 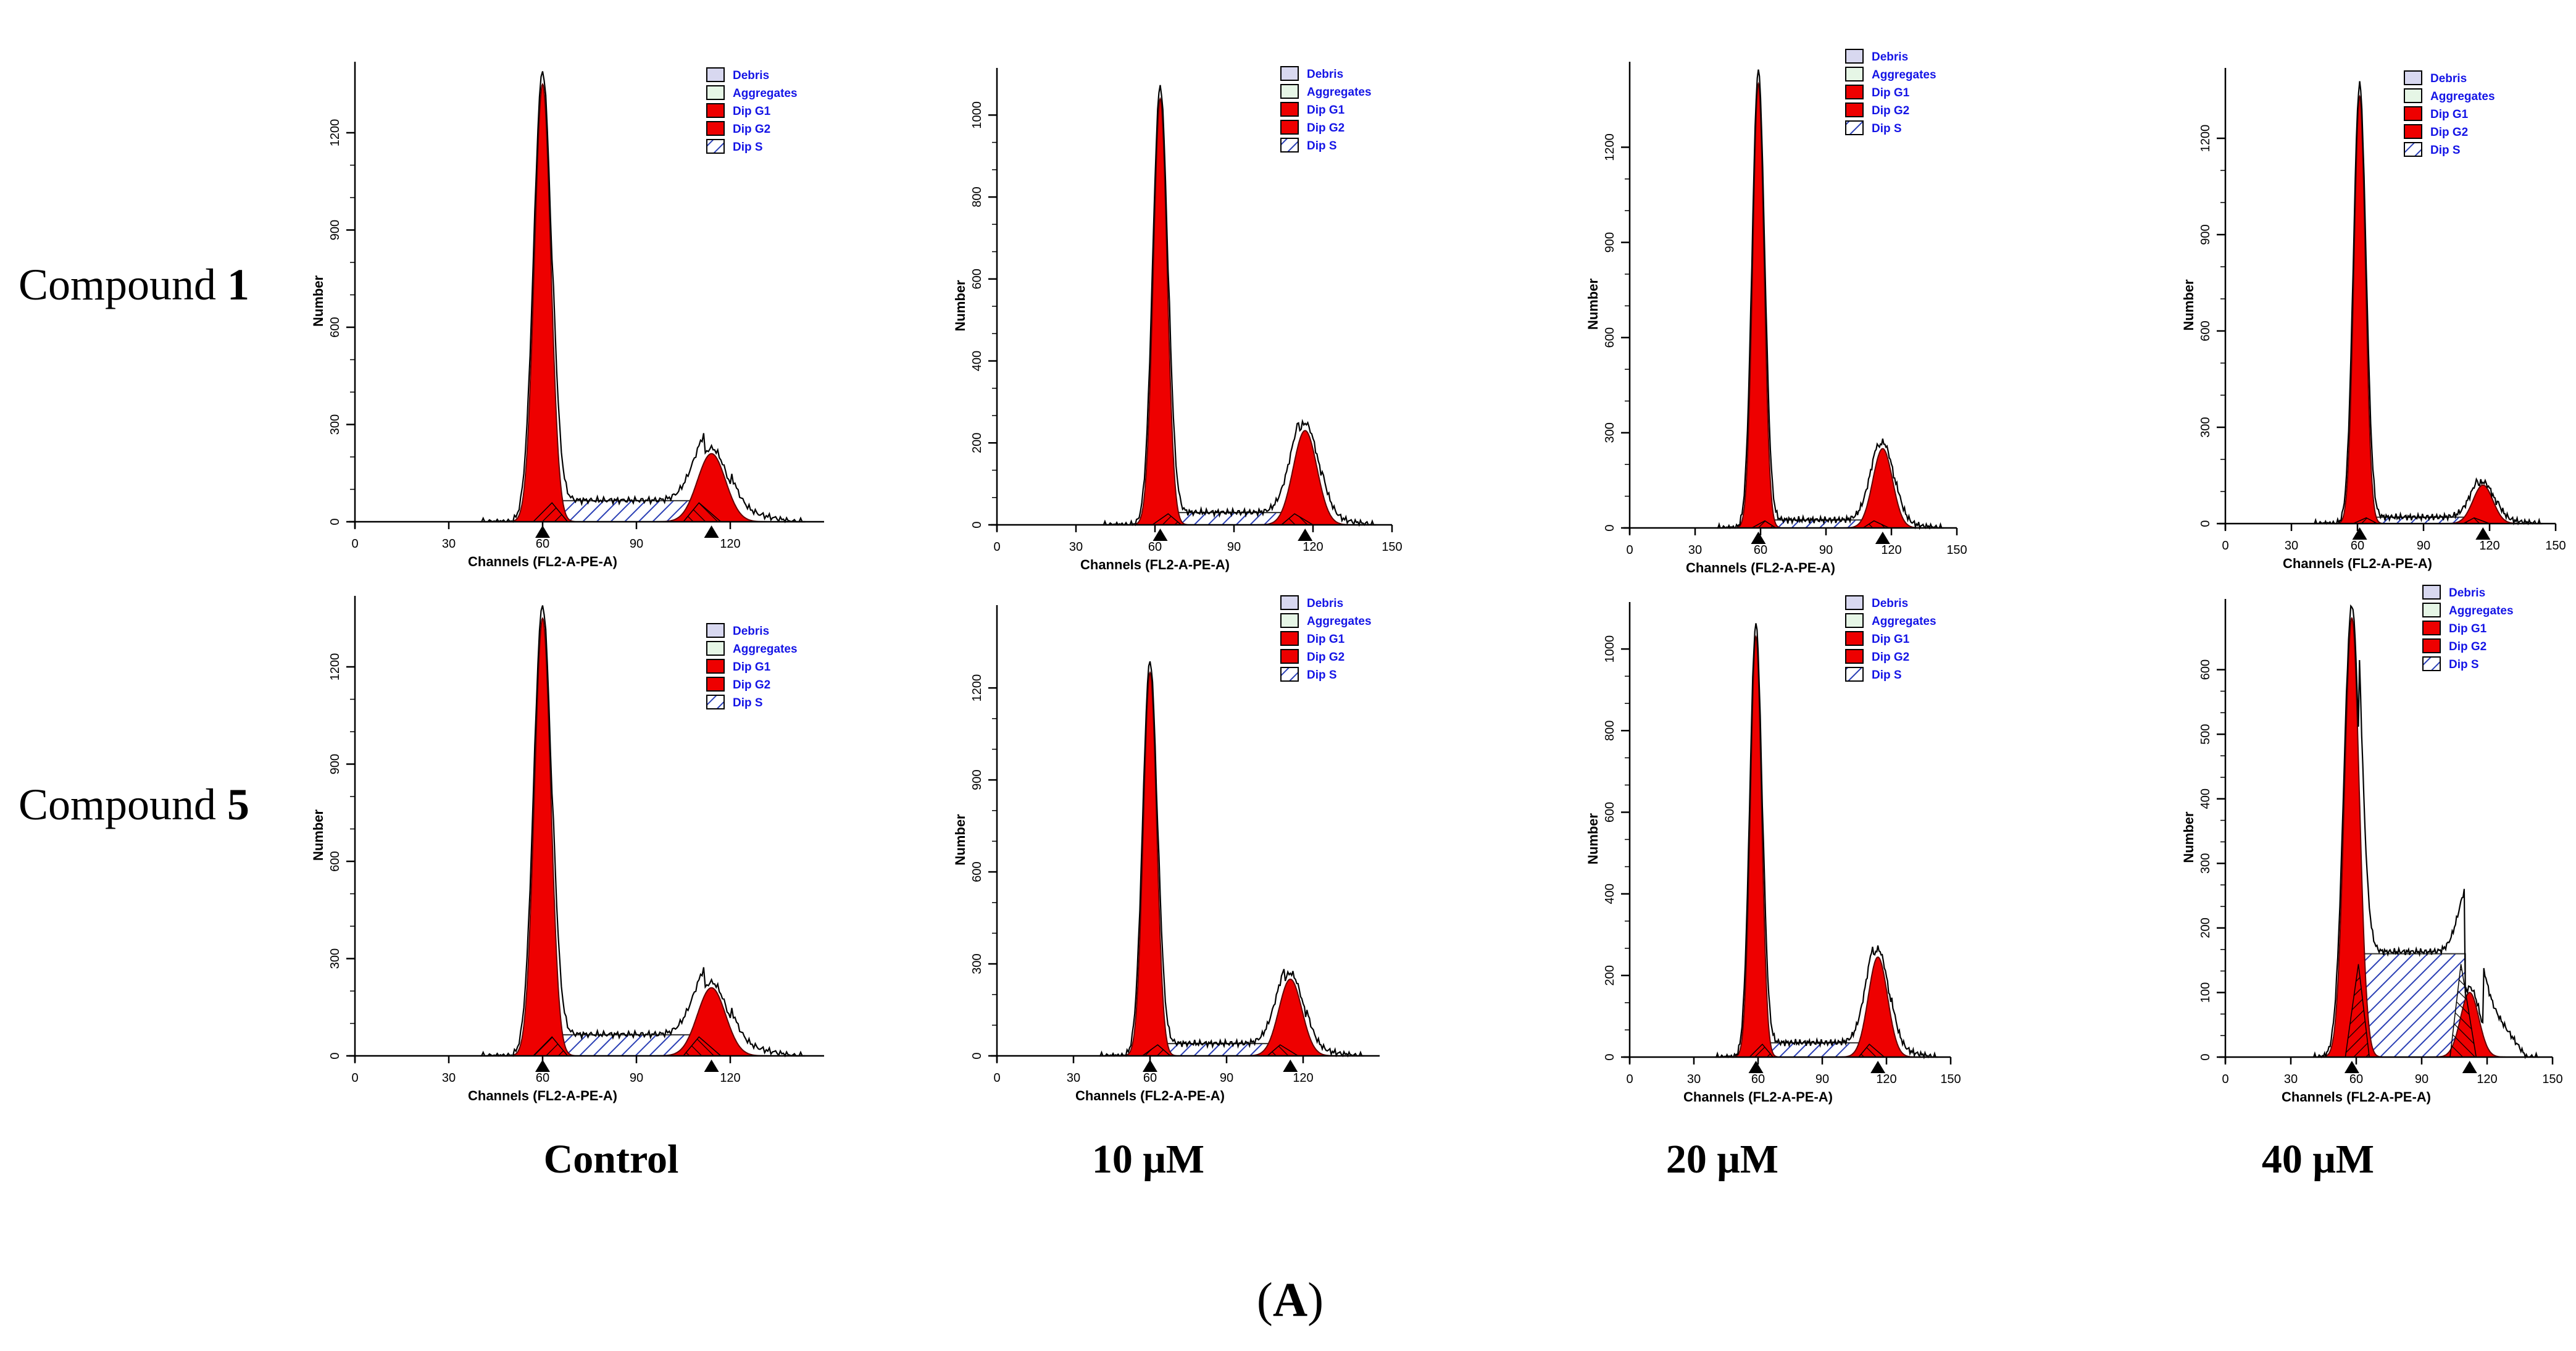 I want to click on x-tick-label: 150, so click(x=1392, y=547).